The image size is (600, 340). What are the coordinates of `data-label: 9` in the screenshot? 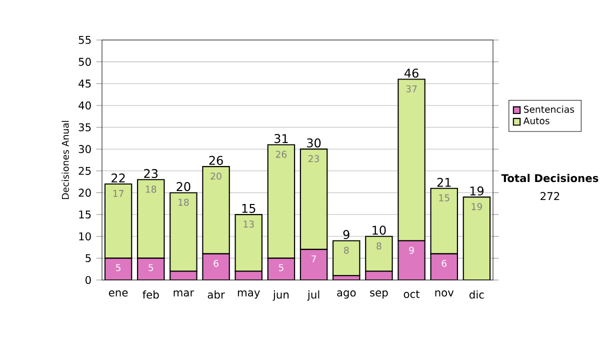 It's located at (411, 250).